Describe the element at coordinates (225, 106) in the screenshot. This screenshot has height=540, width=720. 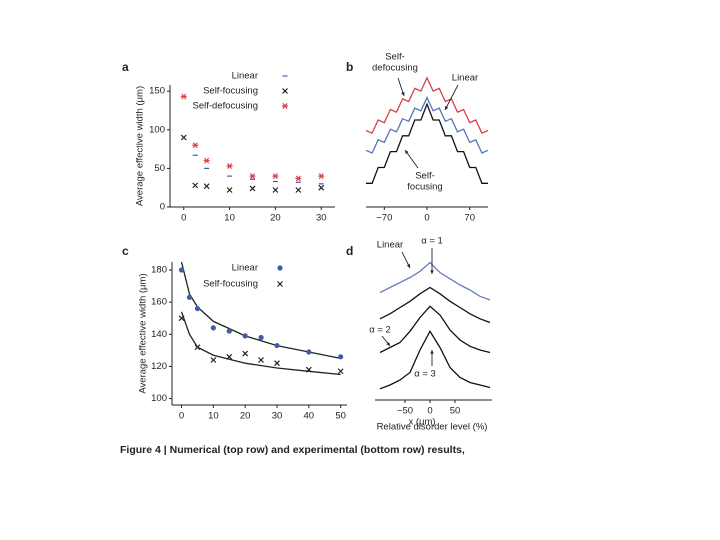
I see `legend-label: Self-defocusing` at that location.